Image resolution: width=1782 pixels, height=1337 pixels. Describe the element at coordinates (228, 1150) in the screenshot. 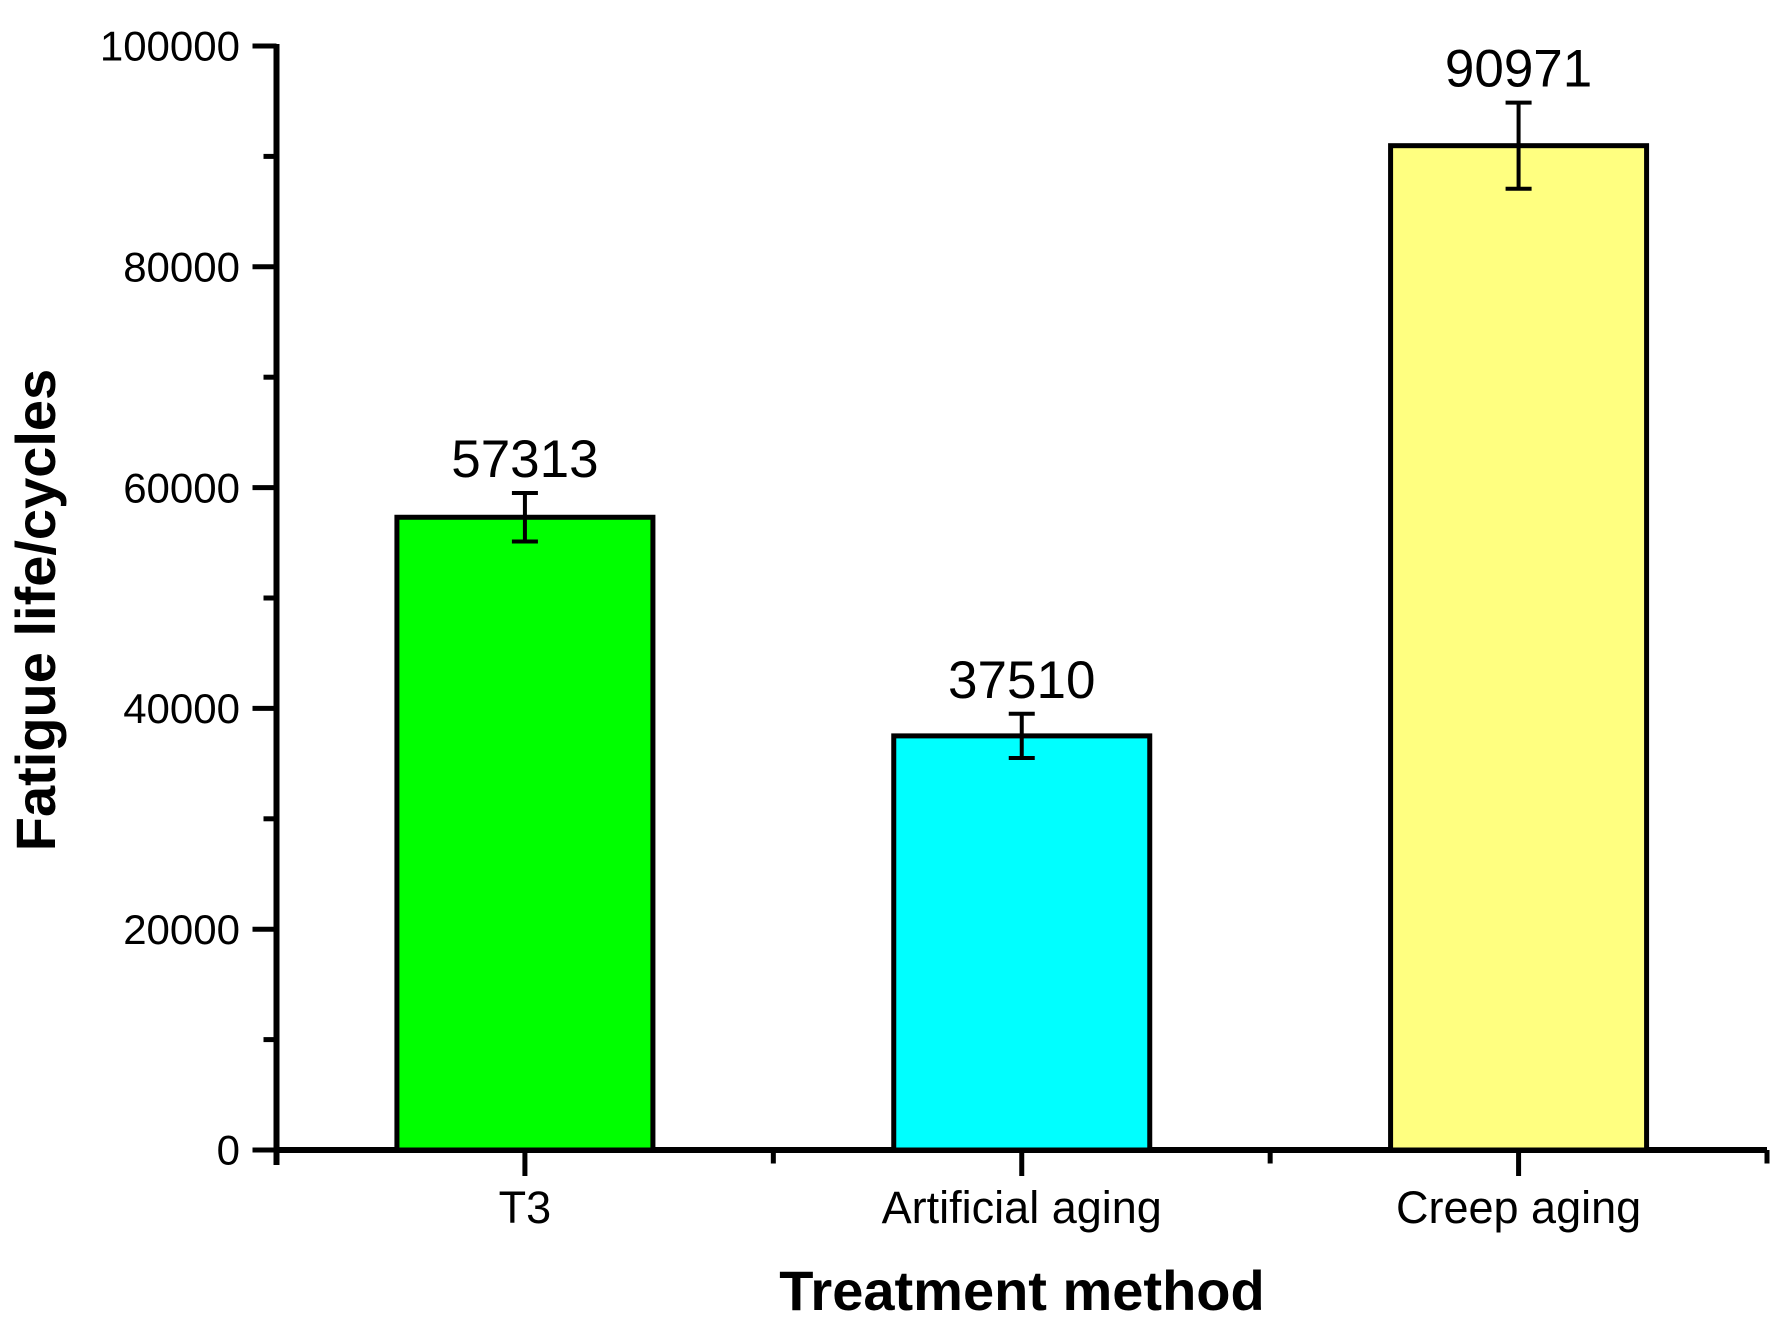

I see `y-tick-label: 0` at that location.